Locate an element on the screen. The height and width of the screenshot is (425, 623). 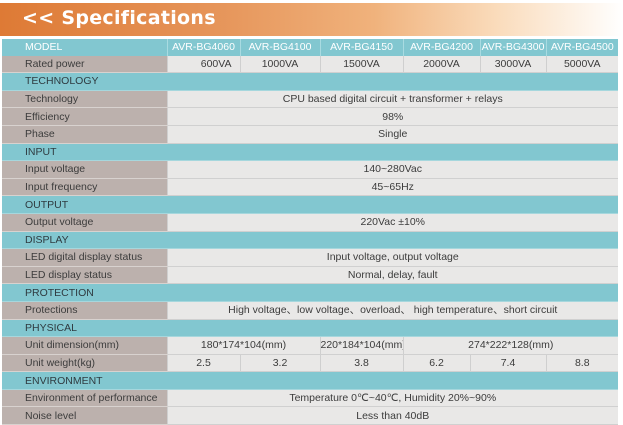
rated-power-value: 1500VA is located at coordinates (361, 64).